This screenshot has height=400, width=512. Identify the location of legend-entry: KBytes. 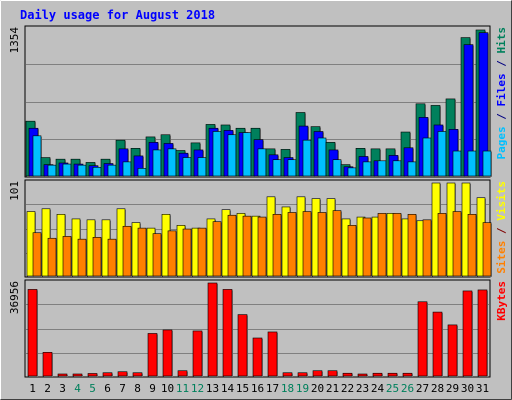
(501, 301).